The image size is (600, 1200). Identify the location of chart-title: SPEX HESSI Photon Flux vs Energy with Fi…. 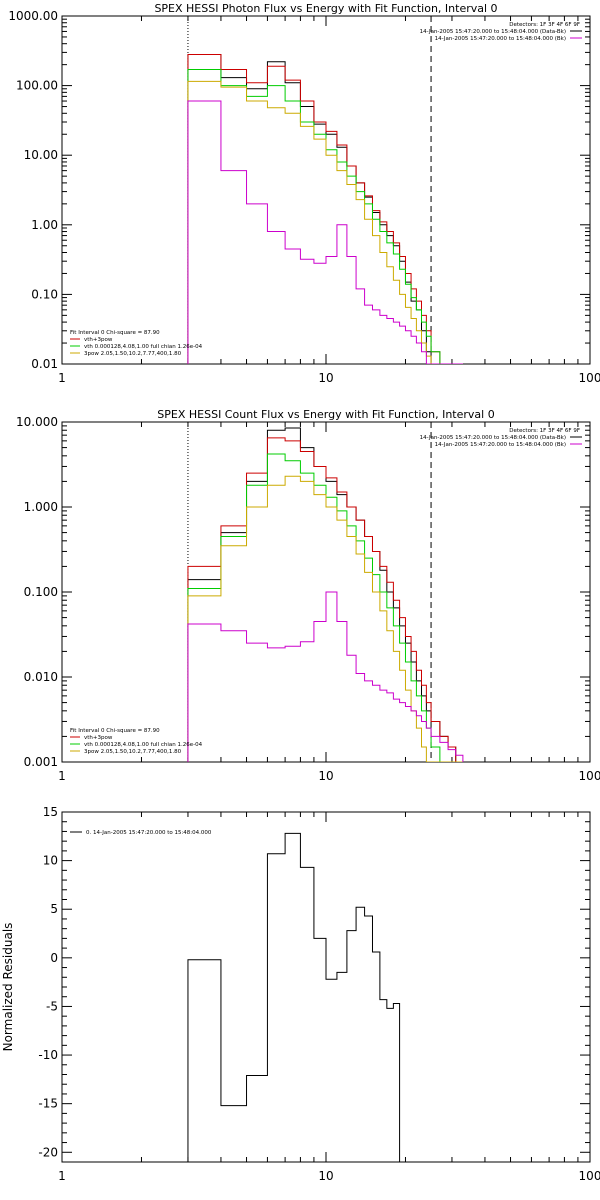
(325, 8).